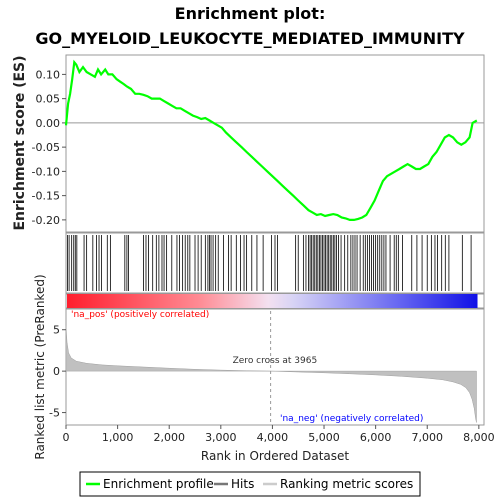  Describe the element at coordinates (56, 330) in the screenshot. I see `metric-ytick-label: 5` at that location.